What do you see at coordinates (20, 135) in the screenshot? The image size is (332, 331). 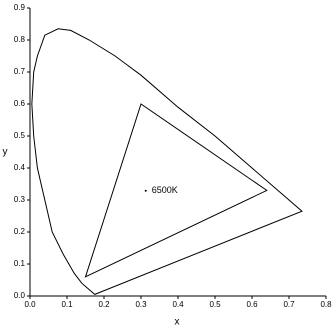 I see `y-tick-label: 0.5` at bounding box center [20, 135].